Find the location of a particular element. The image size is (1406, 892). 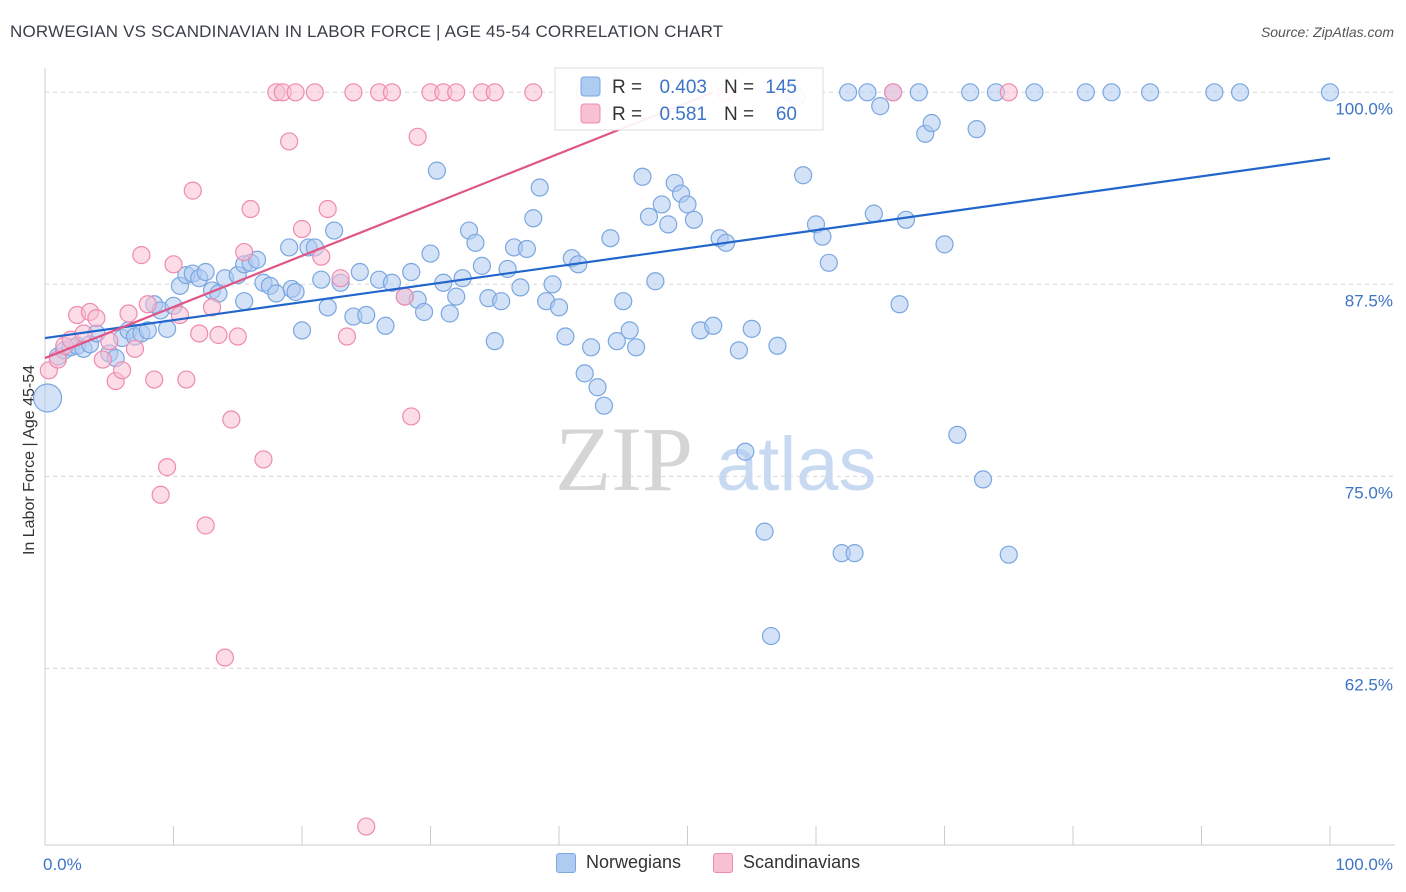

series-legend: Norwegians Scandinavians is located at coordinates (719, 862).